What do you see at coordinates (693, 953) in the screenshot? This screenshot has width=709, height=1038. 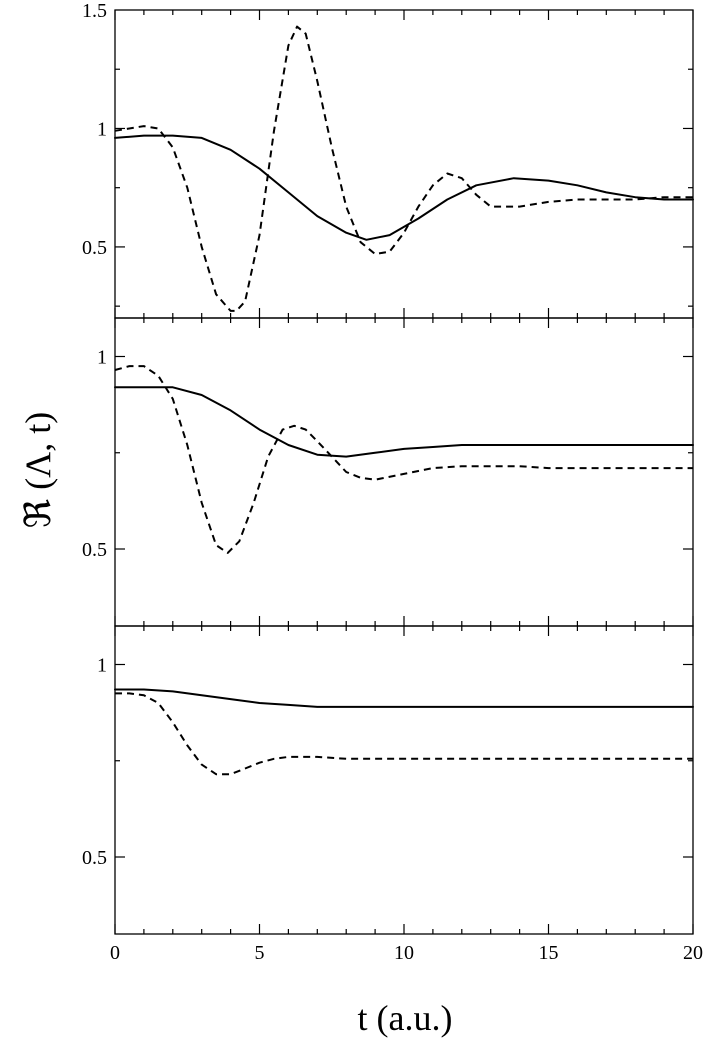 I see `x-tick-label: 20` at bounding box center [693, 953].